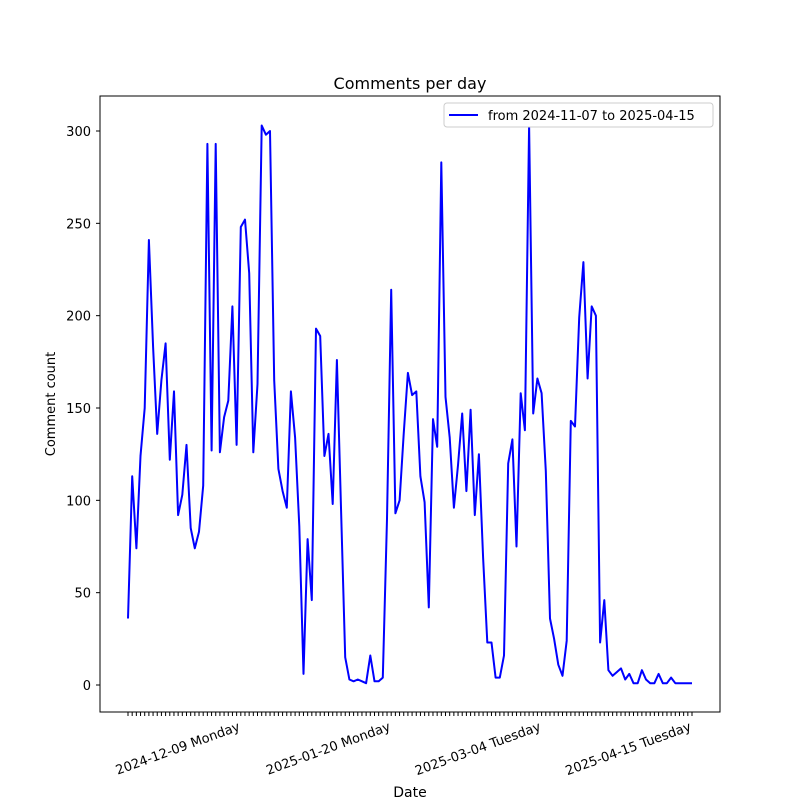 Image resolution: width=800 pixels, height=800 pixels. Describe the element at coordinates (82, 594) in the screenshot. I see `y-tick-label: 50` at that location.